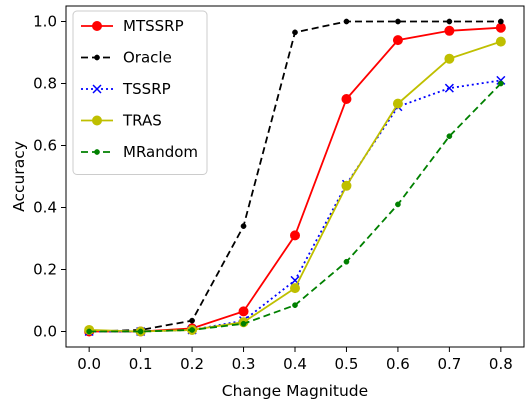 This screenshot has height=407, width=531. I want to click on x-axis-ticks: 0.0 0.1 0.2 0.3 0.4 0.5 0.6 0.7 0.8, so click(295, 360).